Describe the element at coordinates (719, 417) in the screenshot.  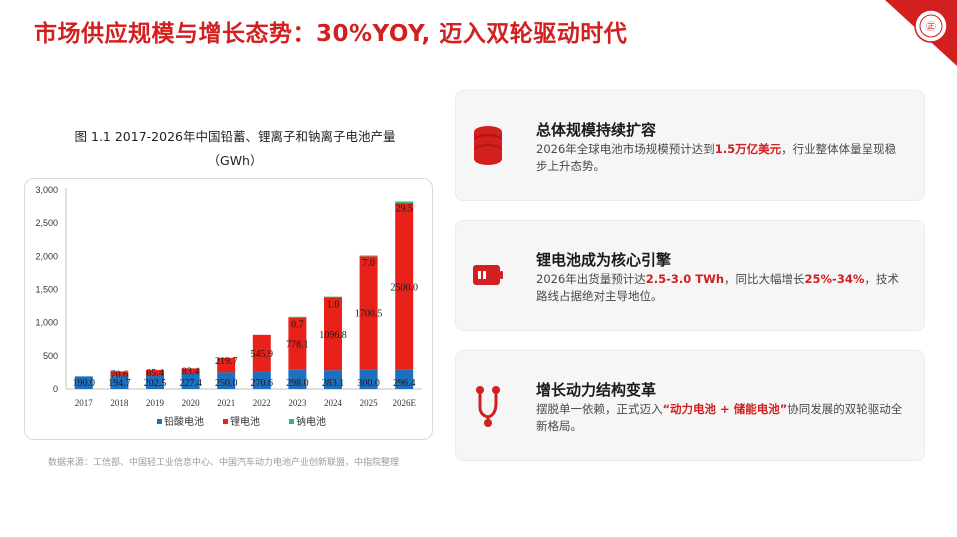
I see `card-text: 摆脱单一依赖，正式迈入“动力电池 + 储能电池”协同发展的双轮驱动全新格局。` at that location.